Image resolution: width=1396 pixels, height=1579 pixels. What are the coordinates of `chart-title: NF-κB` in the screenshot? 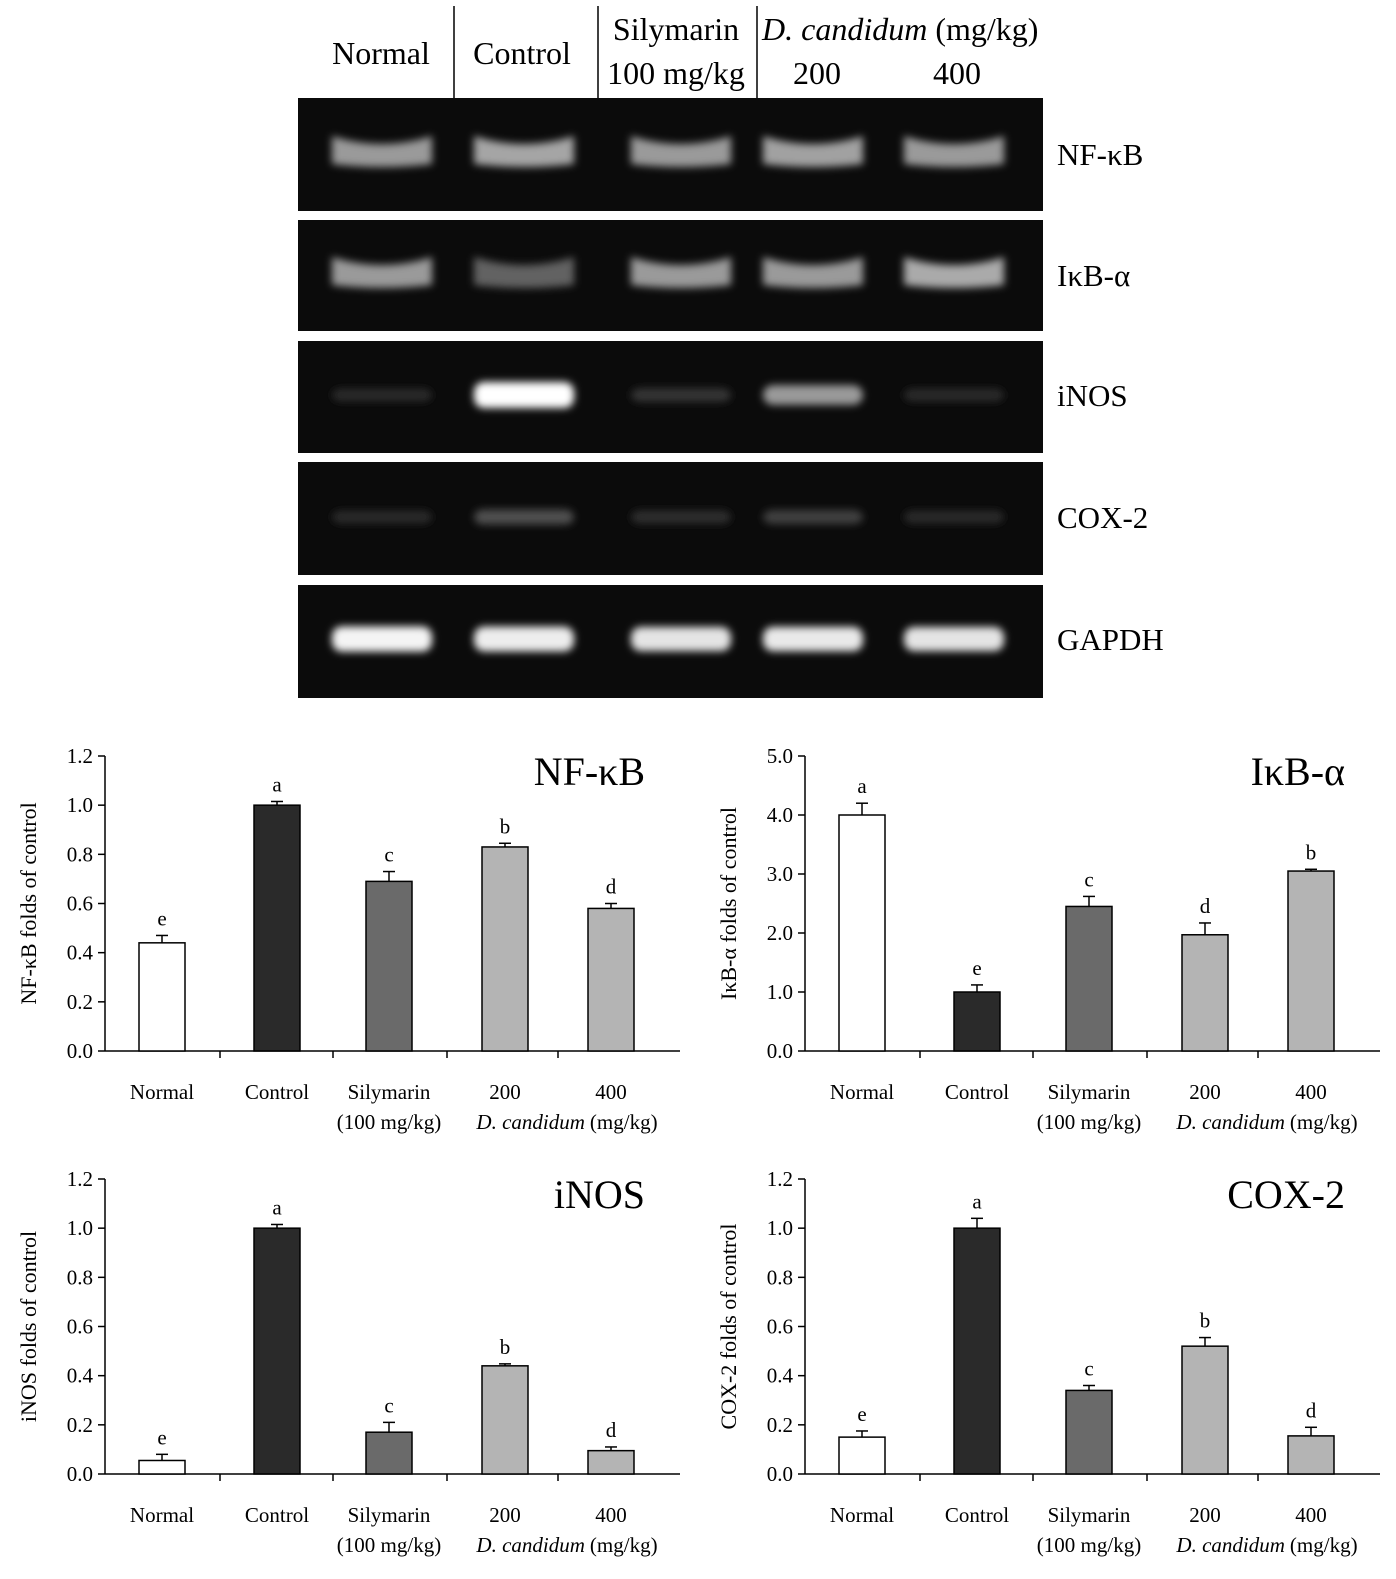 It's located at (589, 771).